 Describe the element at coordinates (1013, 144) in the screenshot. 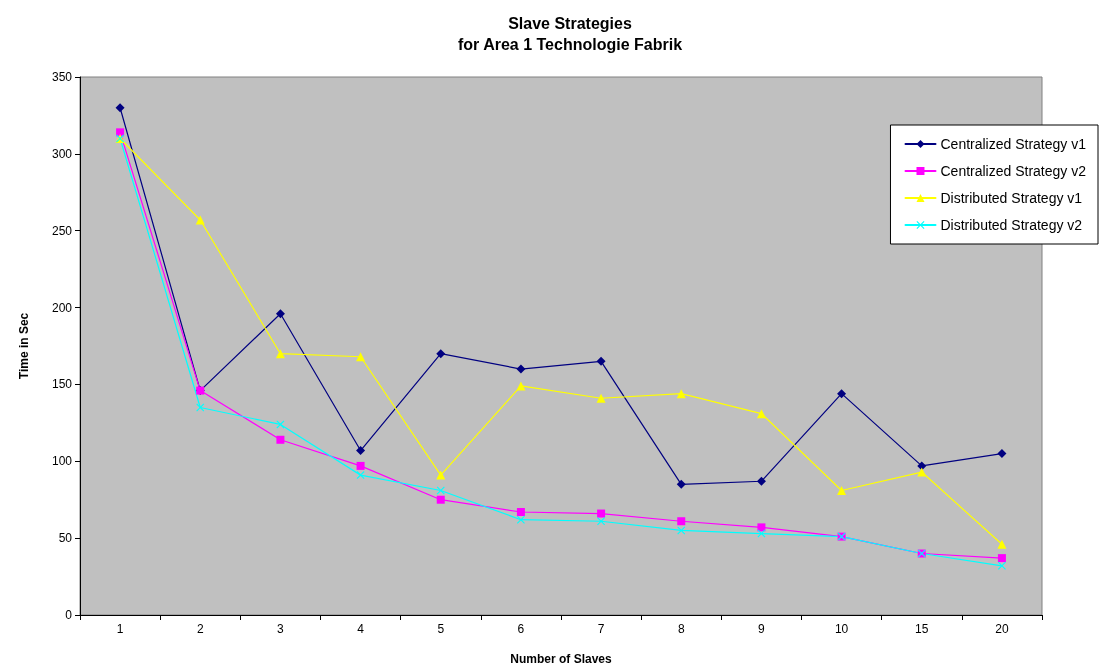

I see `legend-label: Centralized Strategy v1` at that location.